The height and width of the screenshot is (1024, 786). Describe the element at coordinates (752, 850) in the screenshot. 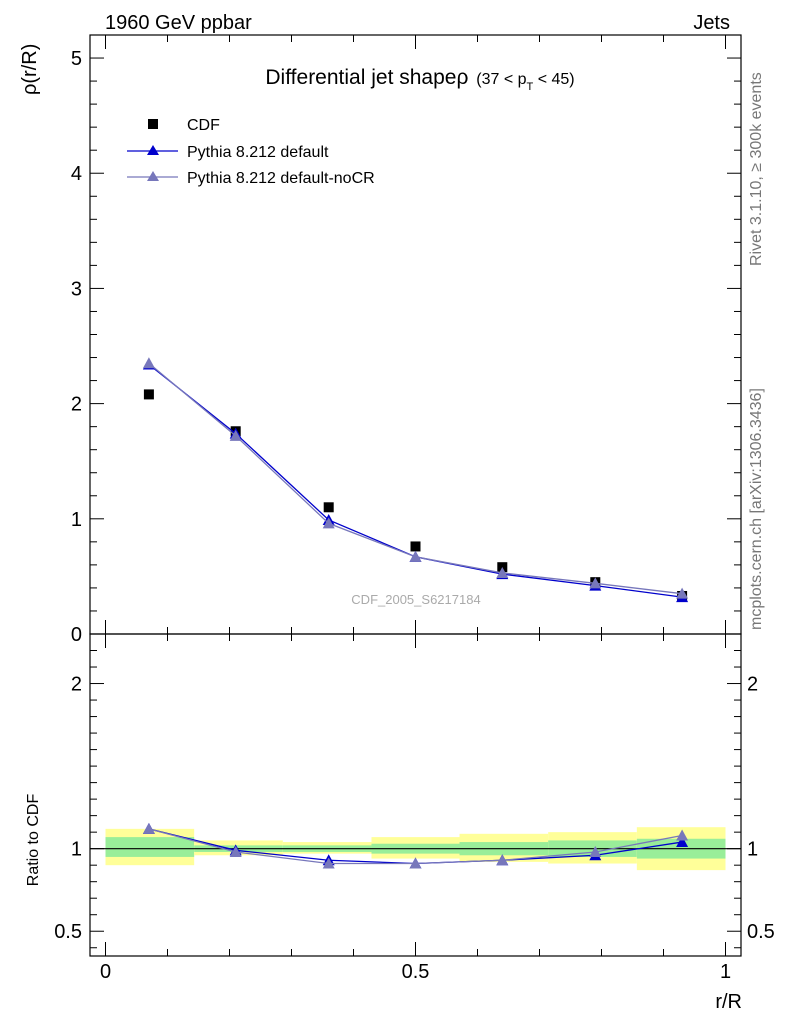

I see `ratio-tick-label-right-1: 1` at that location.